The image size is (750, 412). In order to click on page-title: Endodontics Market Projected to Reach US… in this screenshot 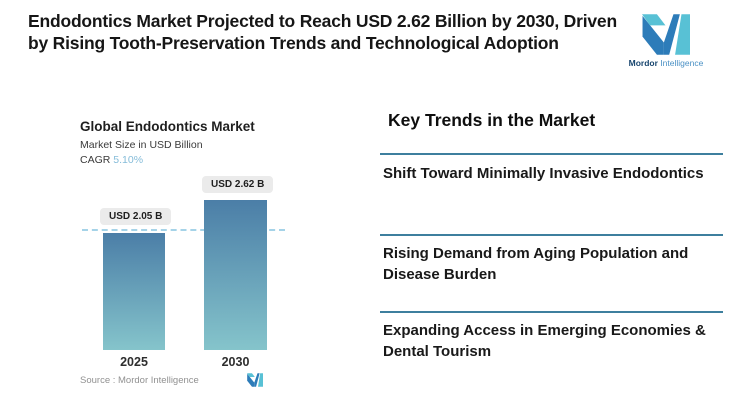, I will do `click(322, 32)`.